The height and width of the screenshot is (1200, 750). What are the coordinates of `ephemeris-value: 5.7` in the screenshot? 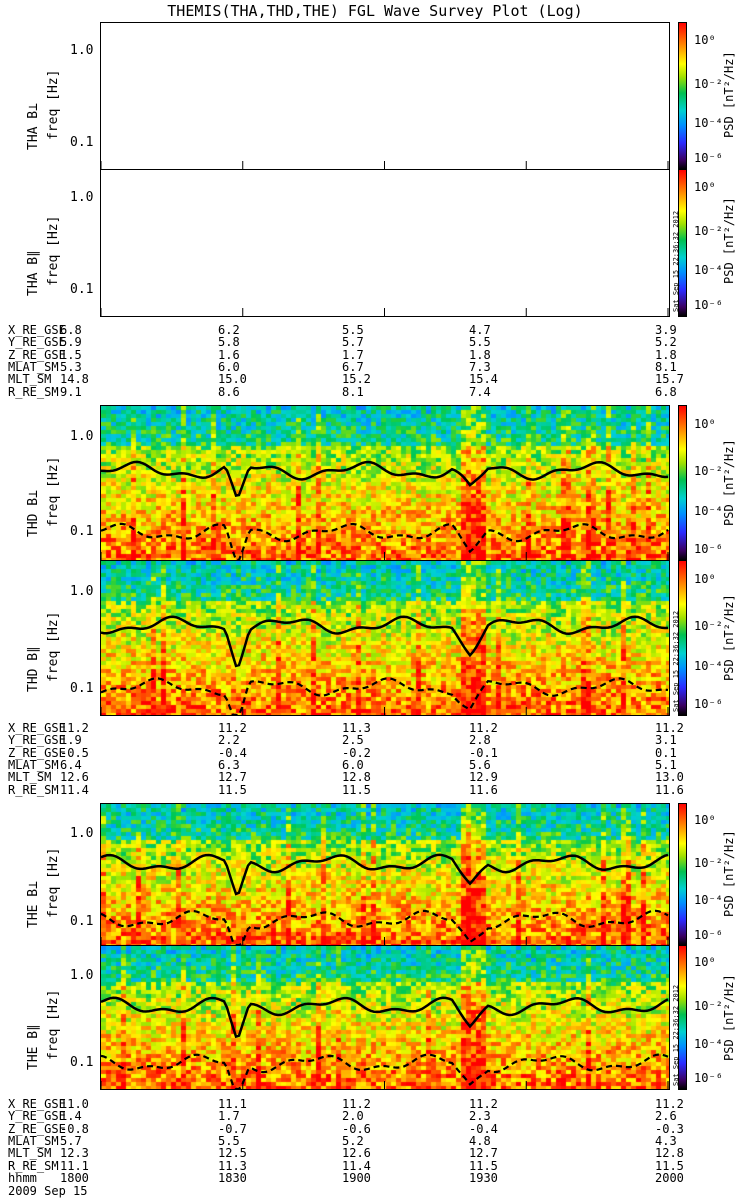 It's located at (71, 1140).